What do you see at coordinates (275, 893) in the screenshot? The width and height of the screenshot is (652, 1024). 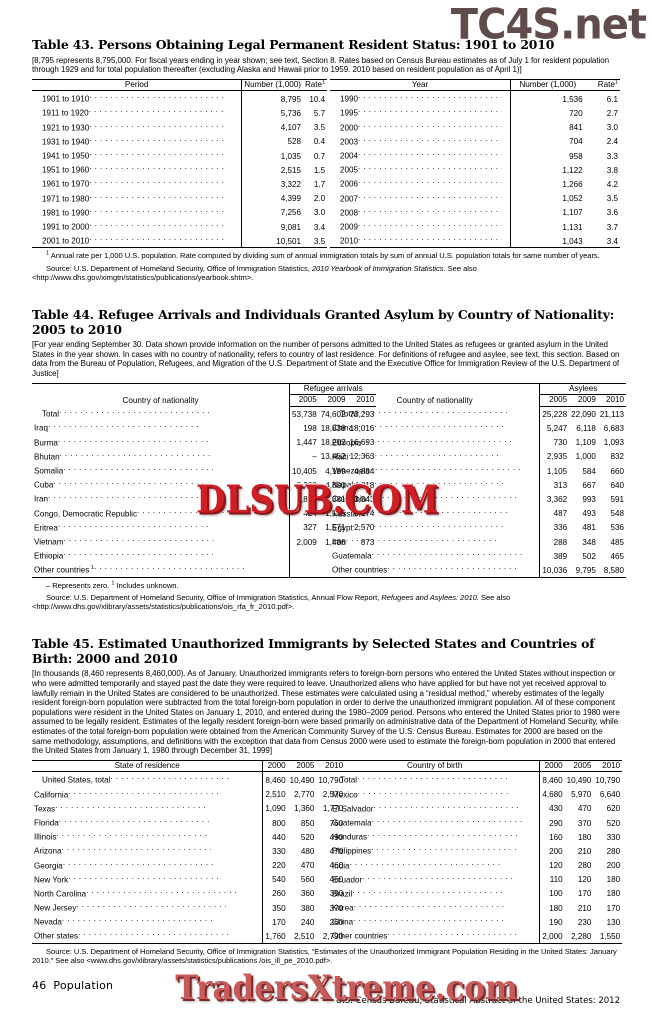 I see `row-value: 260` at bounding box center [275, 893].